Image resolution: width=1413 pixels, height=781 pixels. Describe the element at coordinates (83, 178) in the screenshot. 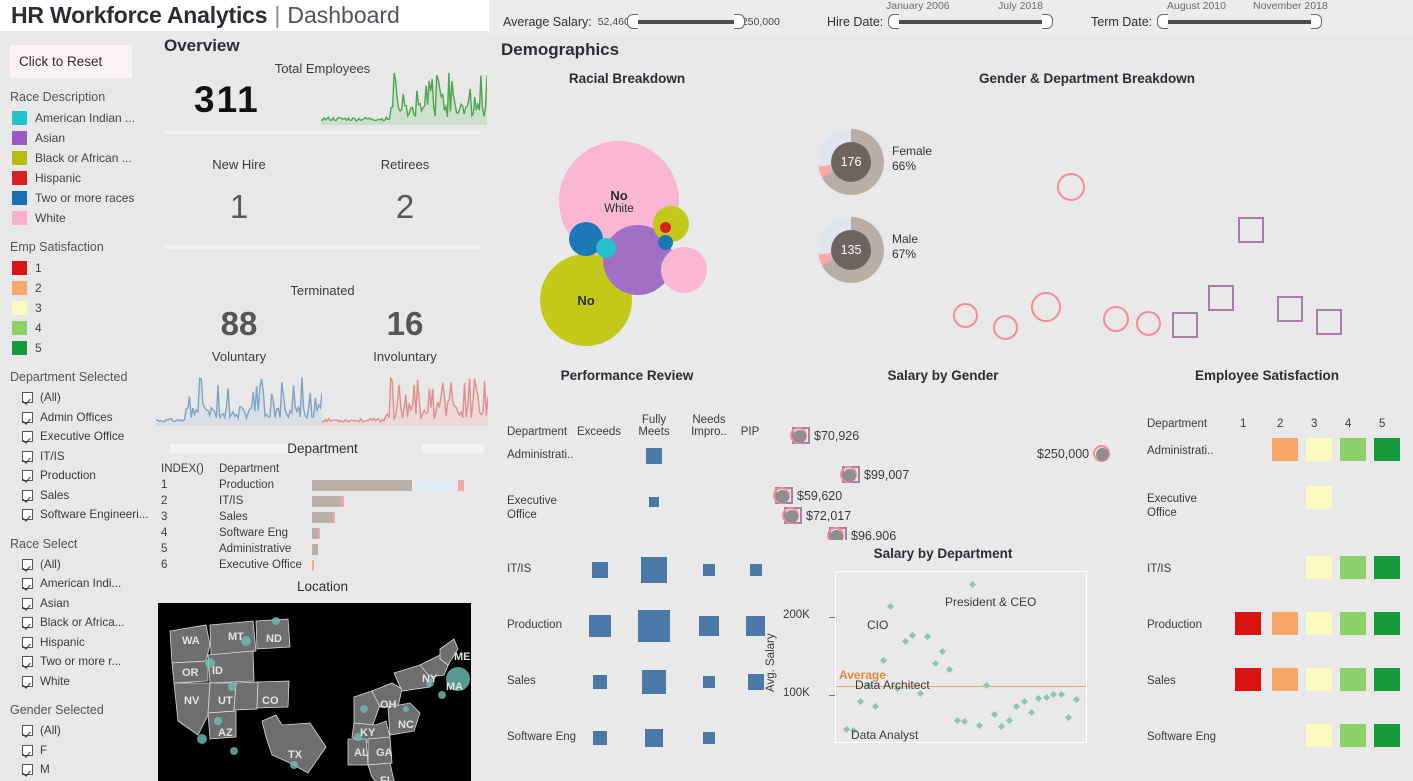

I see `race-description-item: Hispanic` at that location.